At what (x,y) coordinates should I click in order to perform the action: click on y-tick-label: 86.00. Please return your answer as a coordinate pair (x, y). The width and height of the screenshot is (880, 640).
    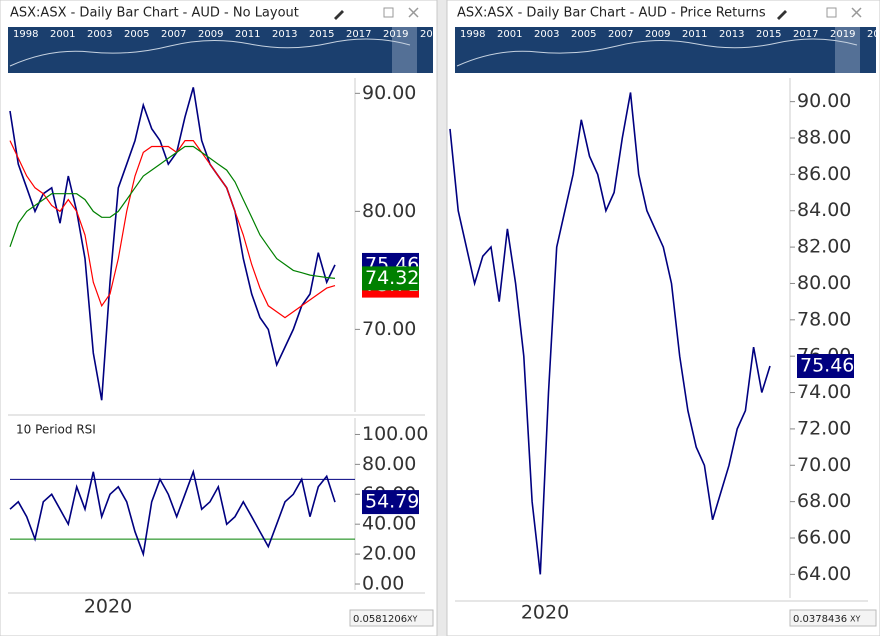
    Looking at the image, I should click on (824, 174).